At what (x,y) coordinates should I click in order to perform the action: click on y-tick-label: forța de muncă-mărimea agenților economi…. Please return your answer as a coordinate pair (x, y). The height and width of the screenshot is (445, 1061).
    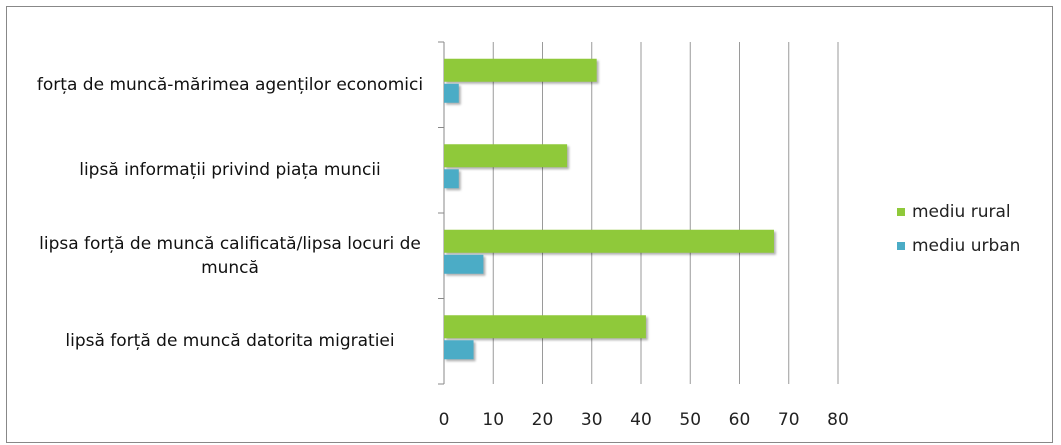
    Looking at the image, I should click on (230, 84).